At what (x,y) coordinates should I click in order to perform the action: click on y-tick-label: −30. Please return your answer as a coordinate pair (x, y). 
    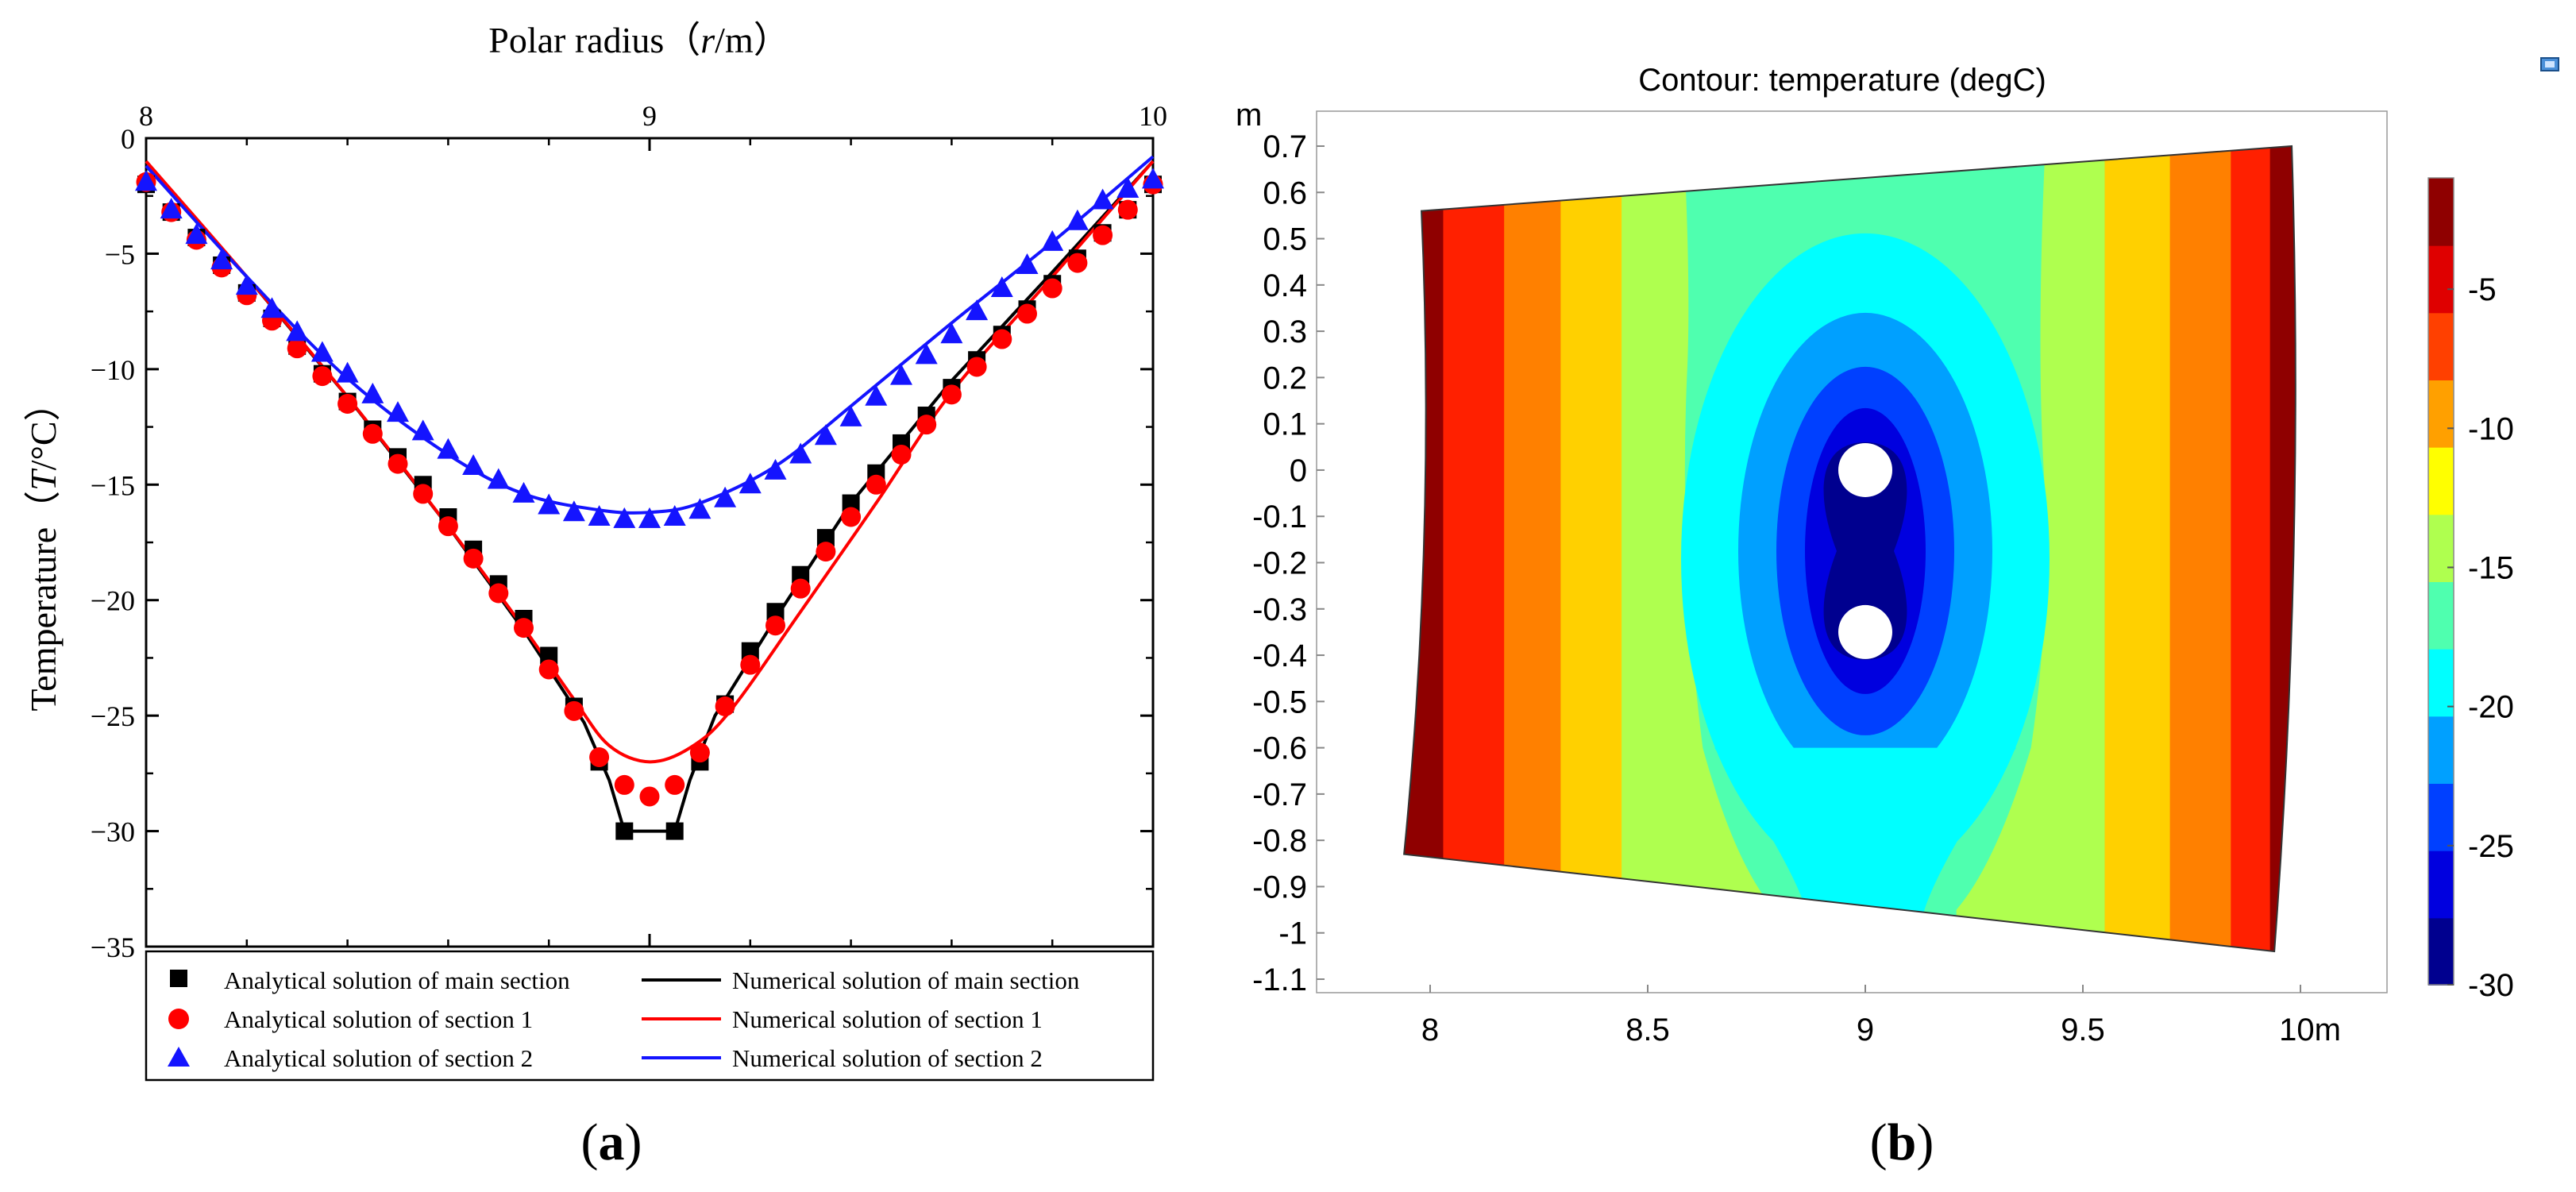
    Looking at the image, I should click on (113, 832).